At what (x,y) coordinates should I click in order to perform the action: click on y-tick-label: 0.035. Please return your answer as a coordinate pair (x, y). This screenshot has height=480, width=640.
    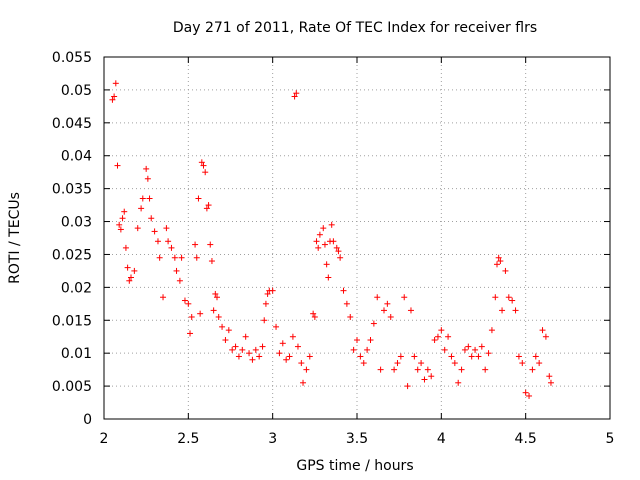
    Looking at the image, I should click on (72, 190).